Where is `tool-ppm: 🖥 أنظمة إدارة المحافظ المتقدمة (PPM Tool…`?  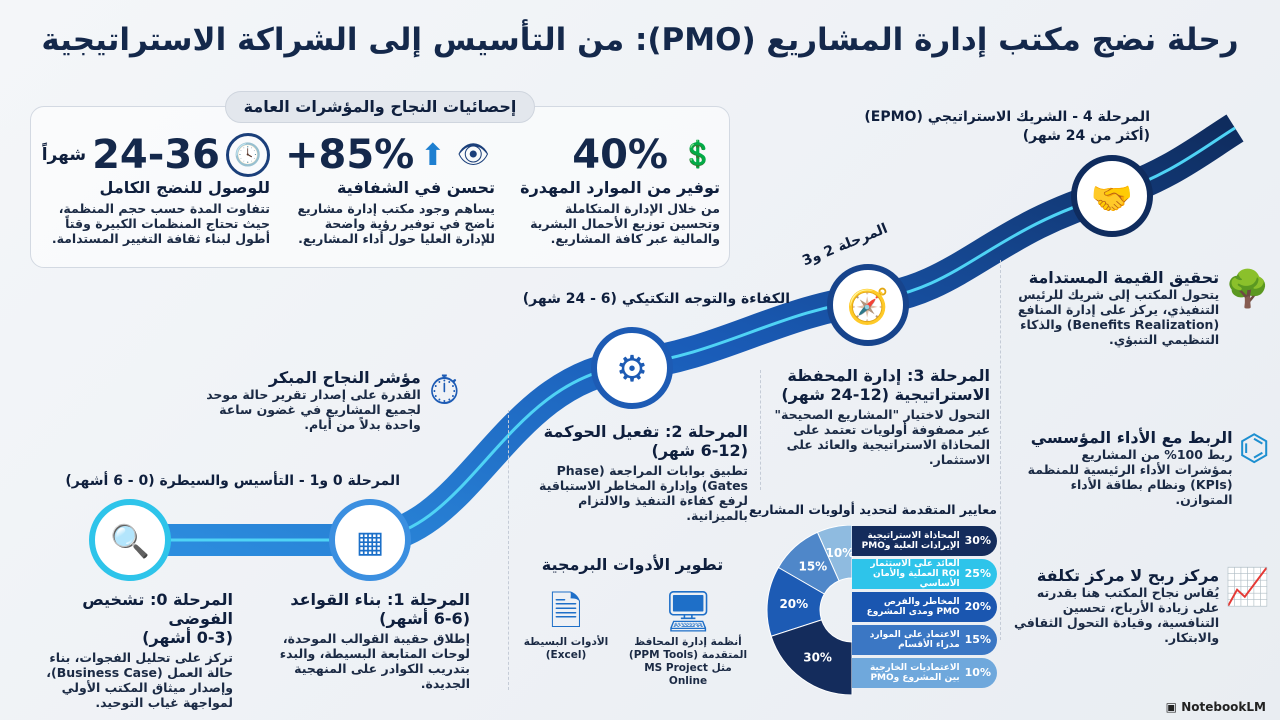
tool-ppm: 🖥 أنظمة إدارة المحافظ المتقدمة (PPM Tool… is located at coordinates (688, 638).